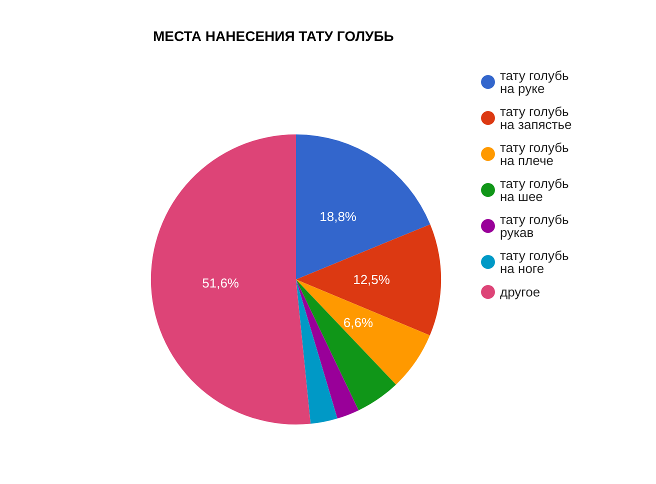 The width and height of the screenshot is (656, 484). I want to click on legend-label: тату голубь на запястье, so click(536, 118).